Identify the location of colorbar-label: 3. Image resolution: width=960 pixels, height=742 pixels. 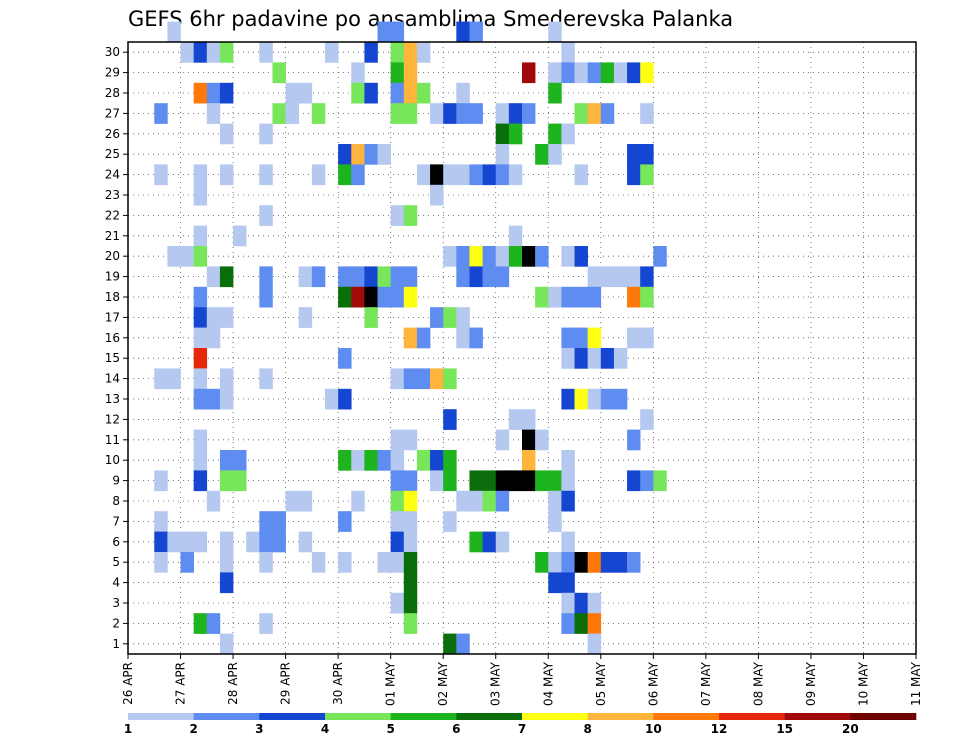
(259, 729).